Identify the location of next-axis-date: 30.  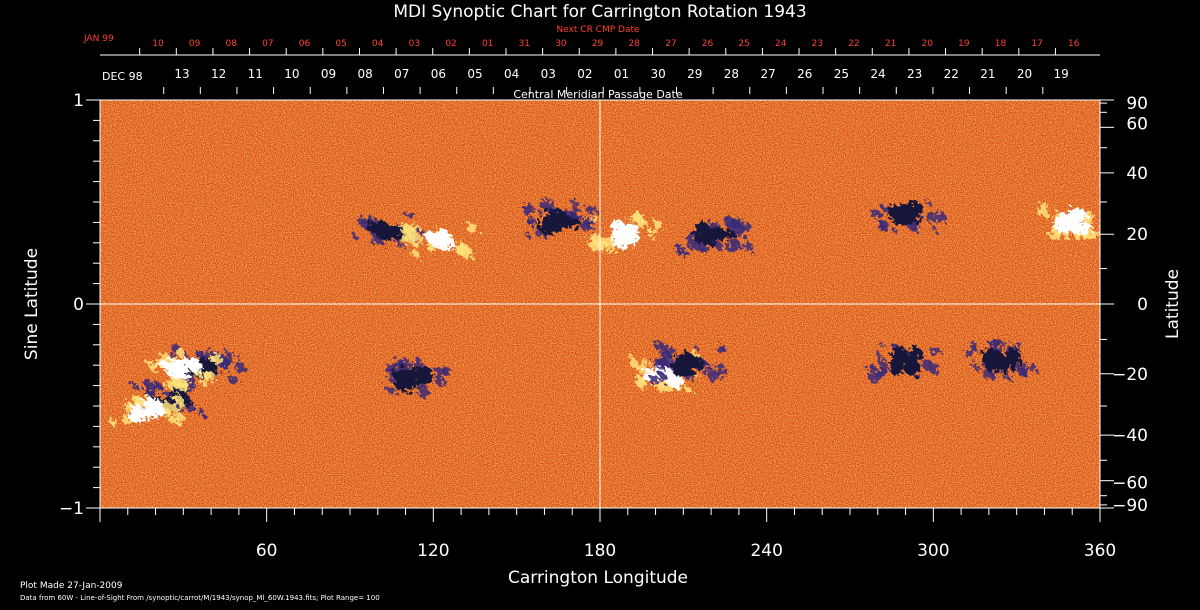
(561, 44).